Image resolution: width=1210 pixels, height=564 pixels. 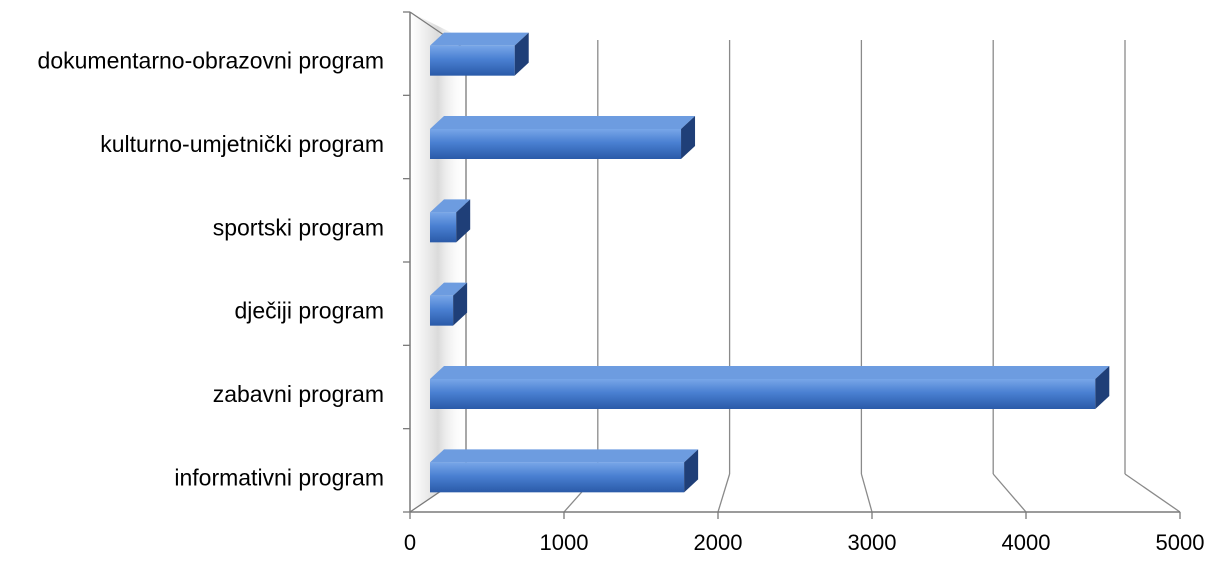 What do you see at coordinates (211, 61) in the screenshot?
I see `category-label: dokumentarno-obrazovni program` at bounding box center [211, 61].